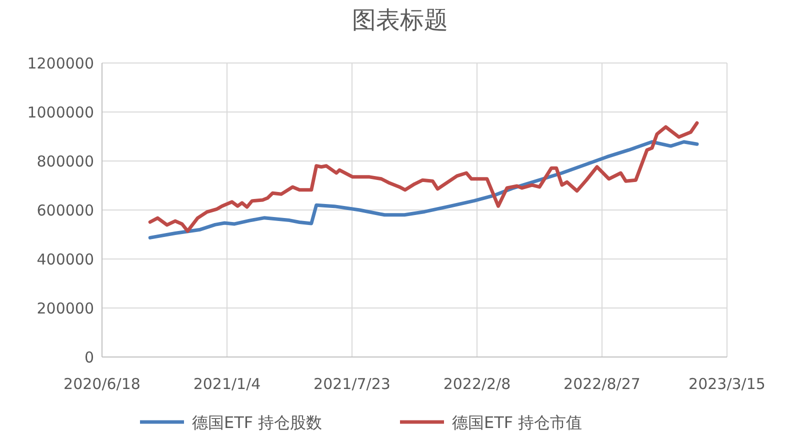  What do you see at coordinates (65, 308) in the screenshot?
I see `y-tick-label: 200000` at bounding box center [65, 308].